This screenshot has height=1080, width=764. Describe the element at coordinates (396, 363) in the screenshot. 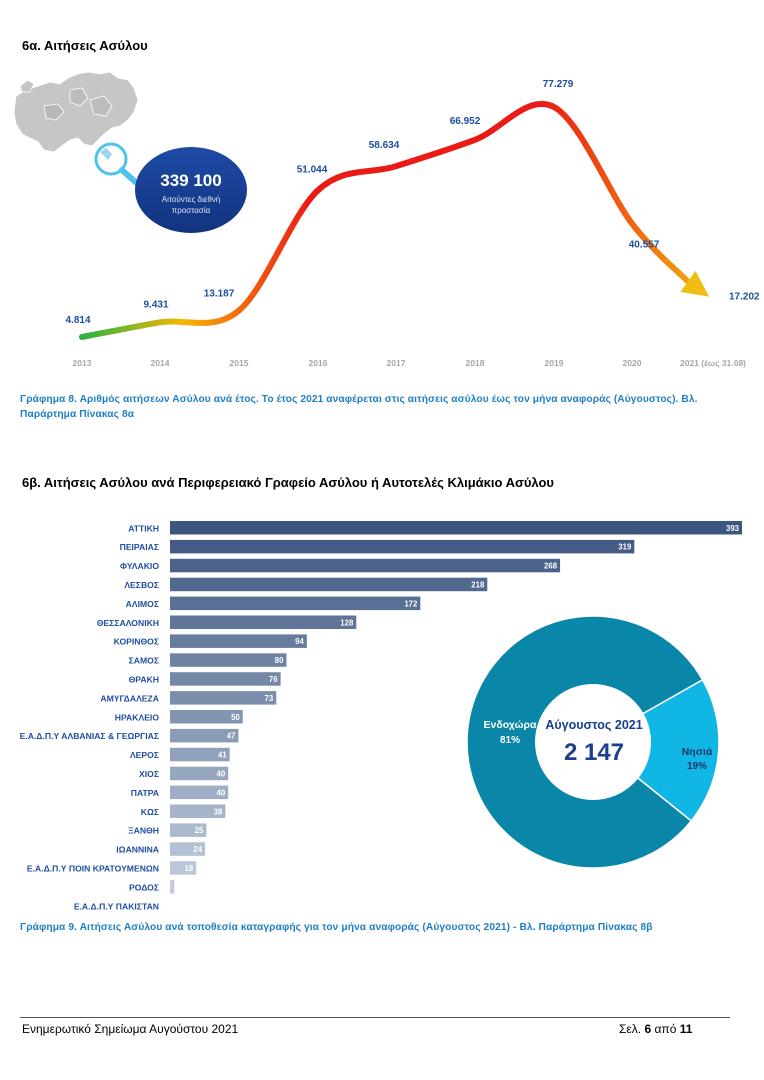

I see `x-tick-label: 2017` at that location.